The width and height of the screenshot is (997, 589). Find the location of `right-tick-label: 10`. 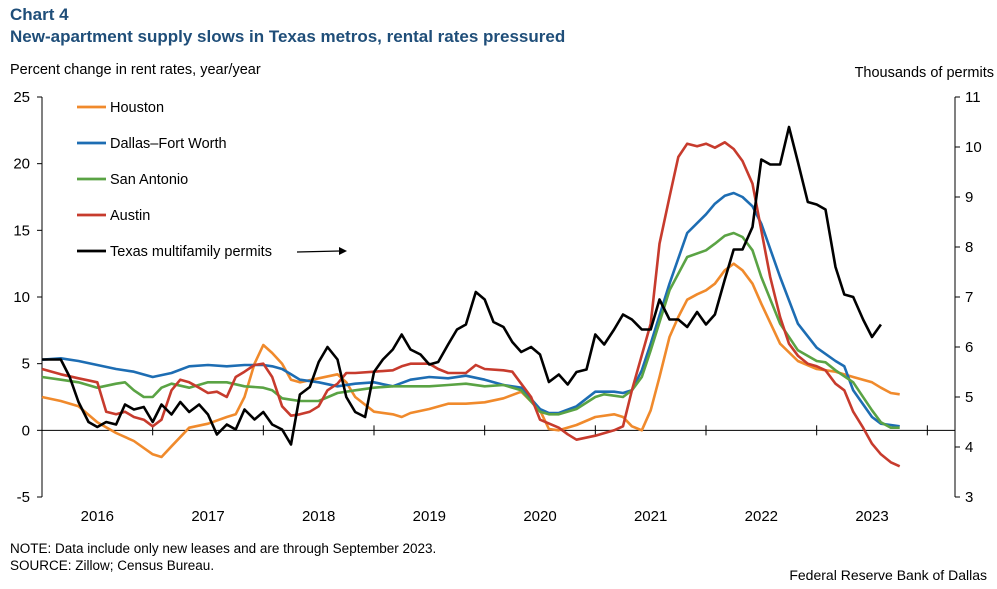

right-tick-label: 10 is located at coordinates (973, 147).